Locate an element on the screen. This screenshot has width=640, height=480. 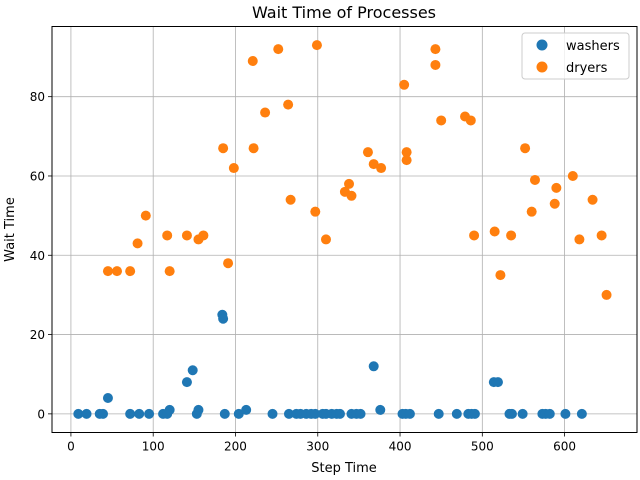
legend-label-washers: washers is located at coordinates (593, 46).